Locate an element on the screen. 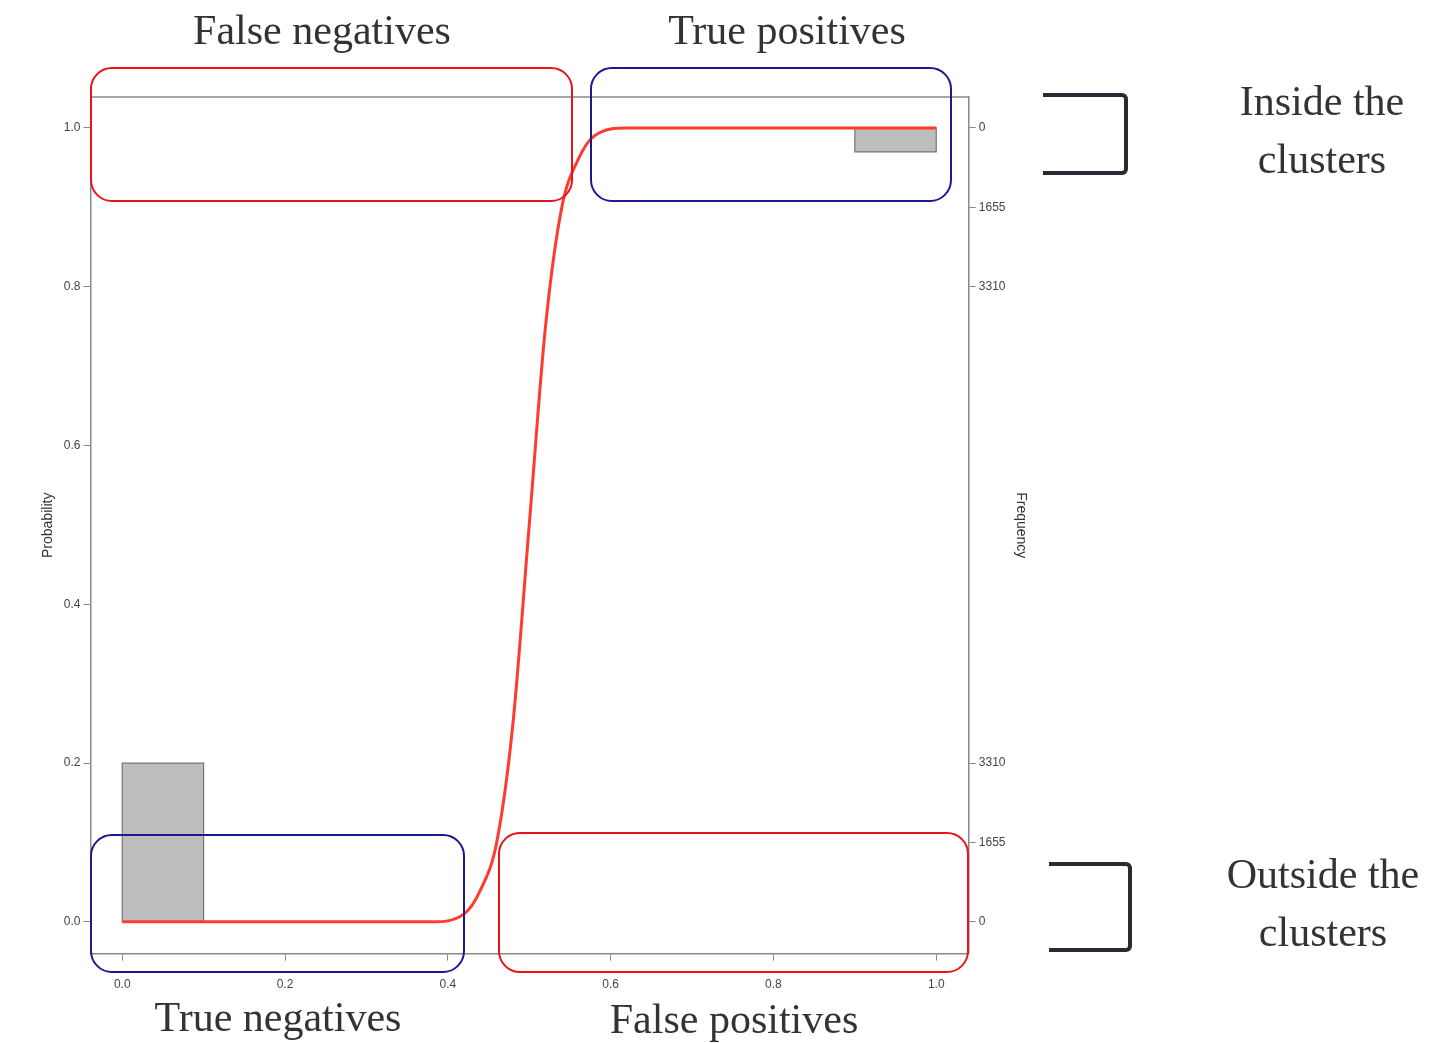 This screenshot has height=1043, width=1453. x-tick-label: 0.8 is located at coordinates (774, 984).